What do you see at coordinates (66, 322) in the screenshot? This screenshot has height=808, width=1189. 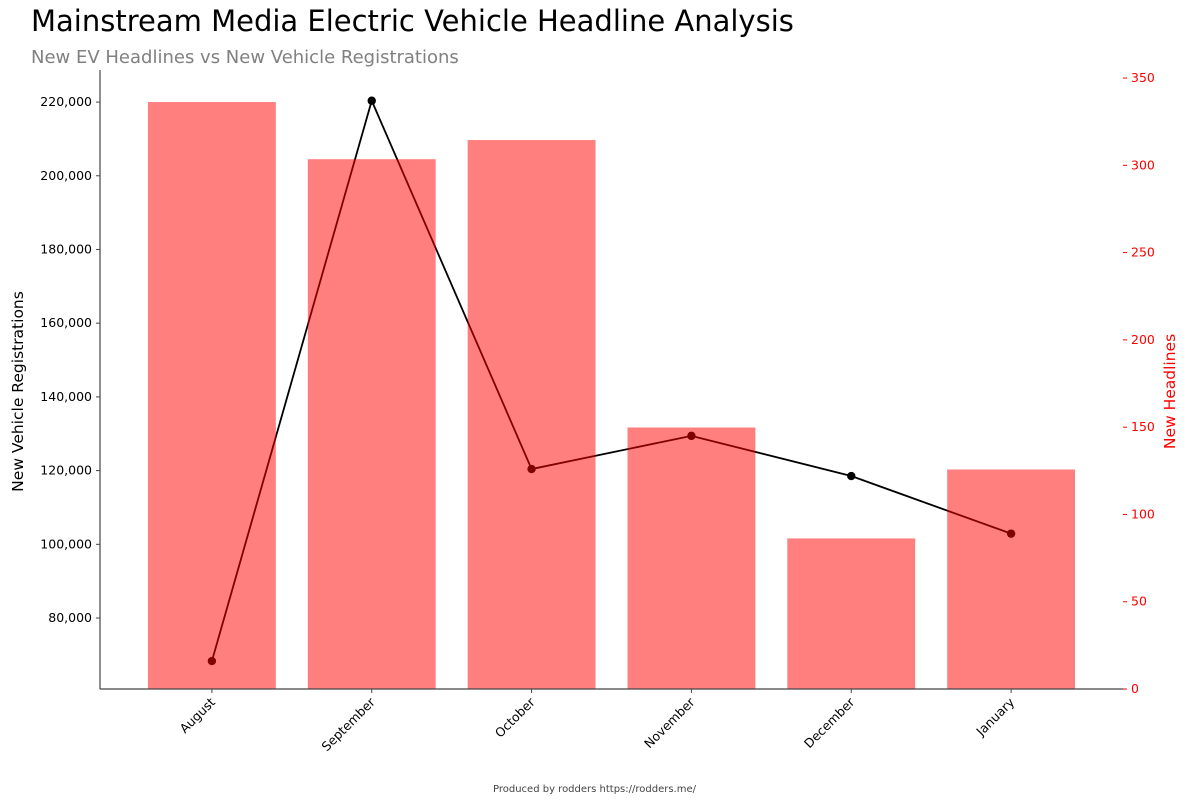 I see `left-tick-label: 160,000` at bounding box center [66, 322].